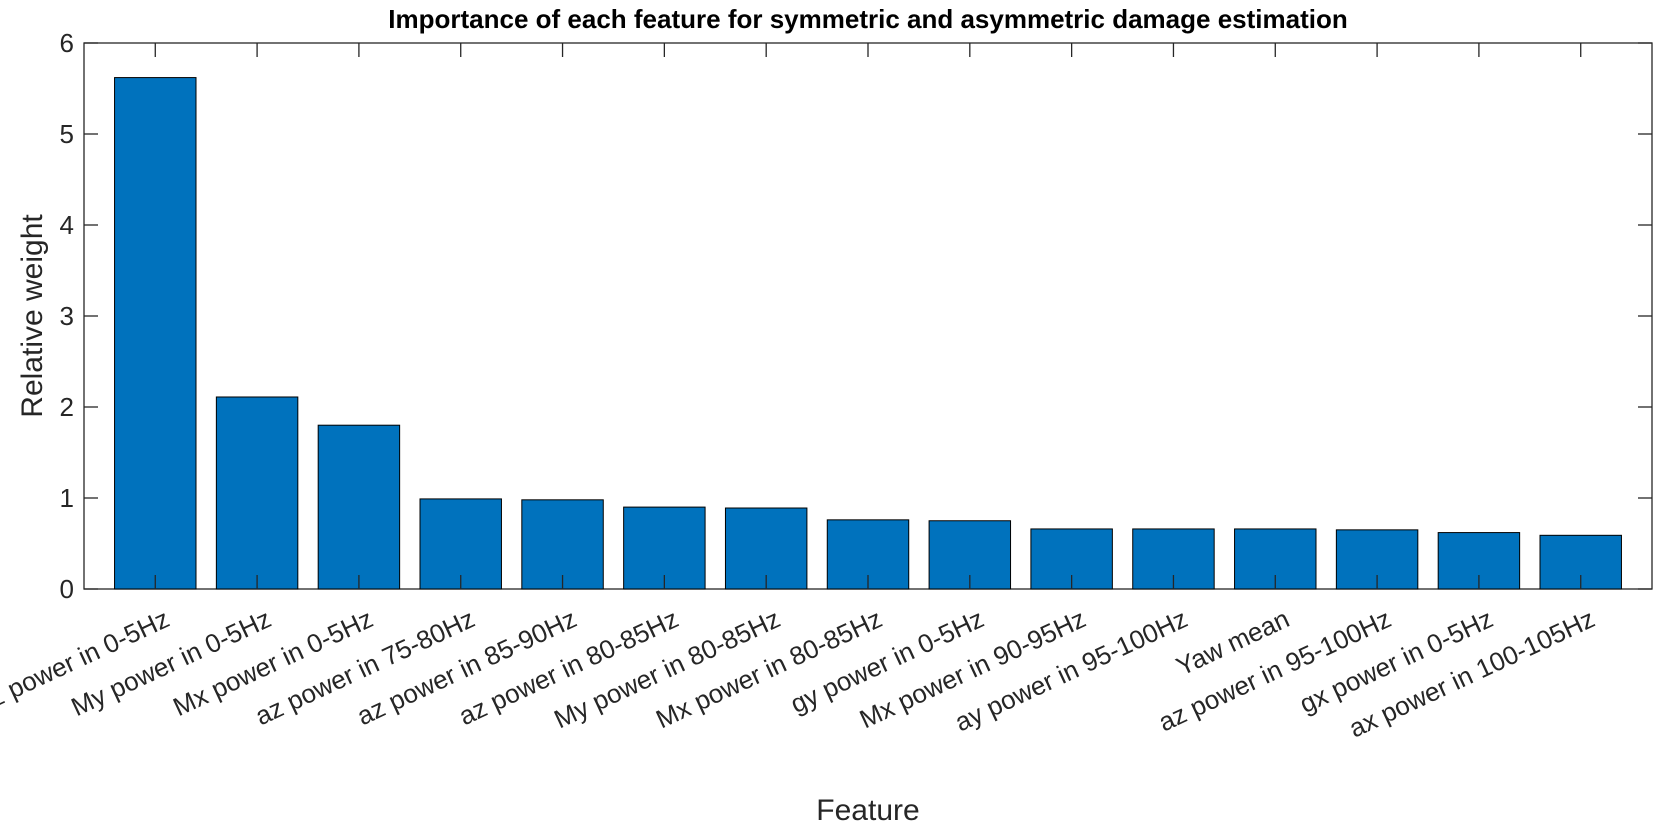  What do you see at coordinates (67, 225) in the screenshot?
I see `y-tick-label: 4` at bounding box center [67, 225].